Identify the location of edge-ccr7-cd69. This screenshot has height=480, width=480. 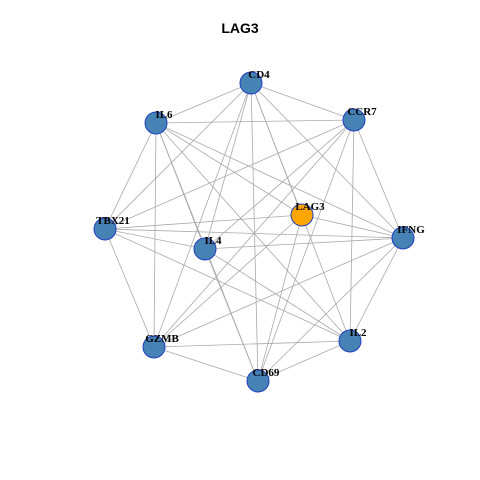
(306, 250).